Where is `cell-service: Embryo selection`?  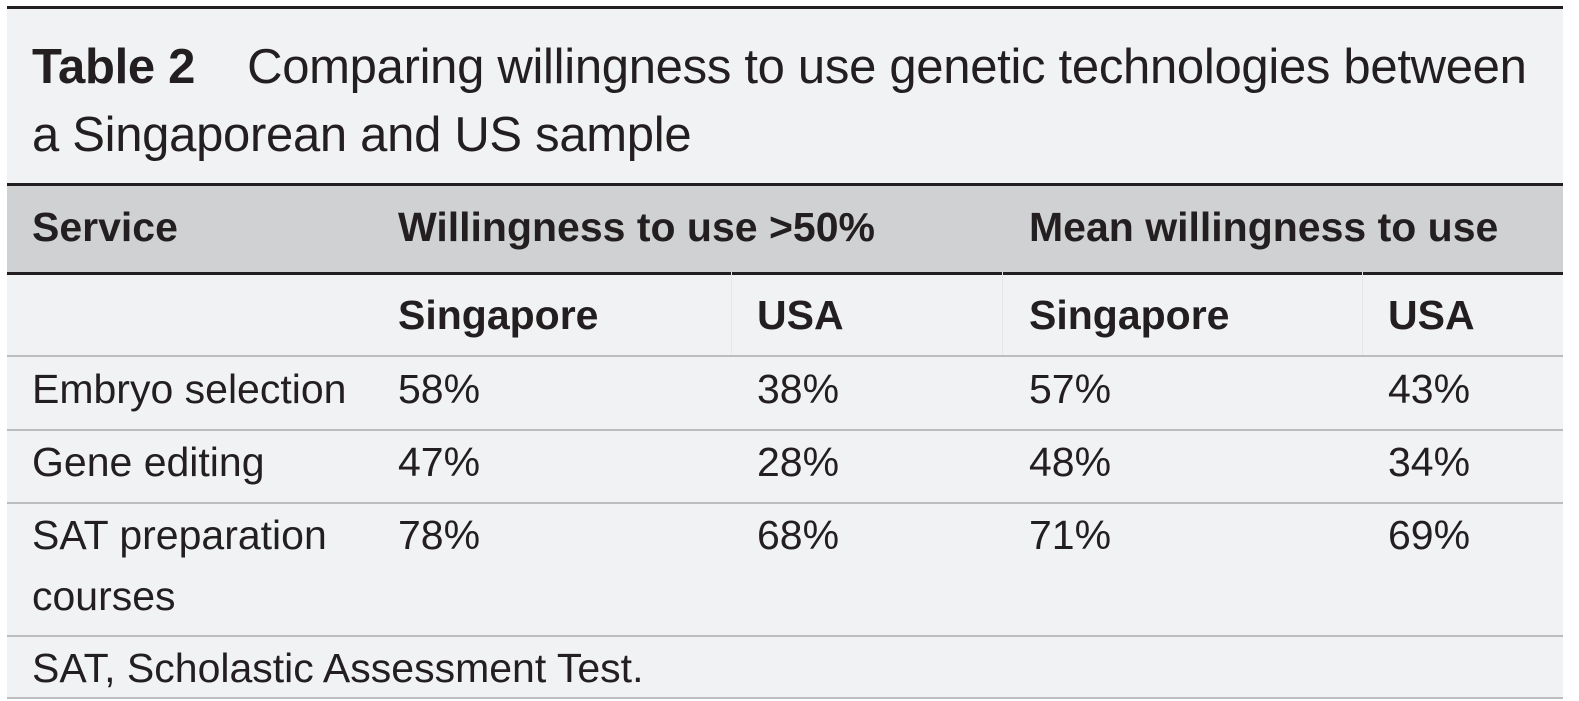
cell-service: Embryo selection is located at coordinates (189, 389).